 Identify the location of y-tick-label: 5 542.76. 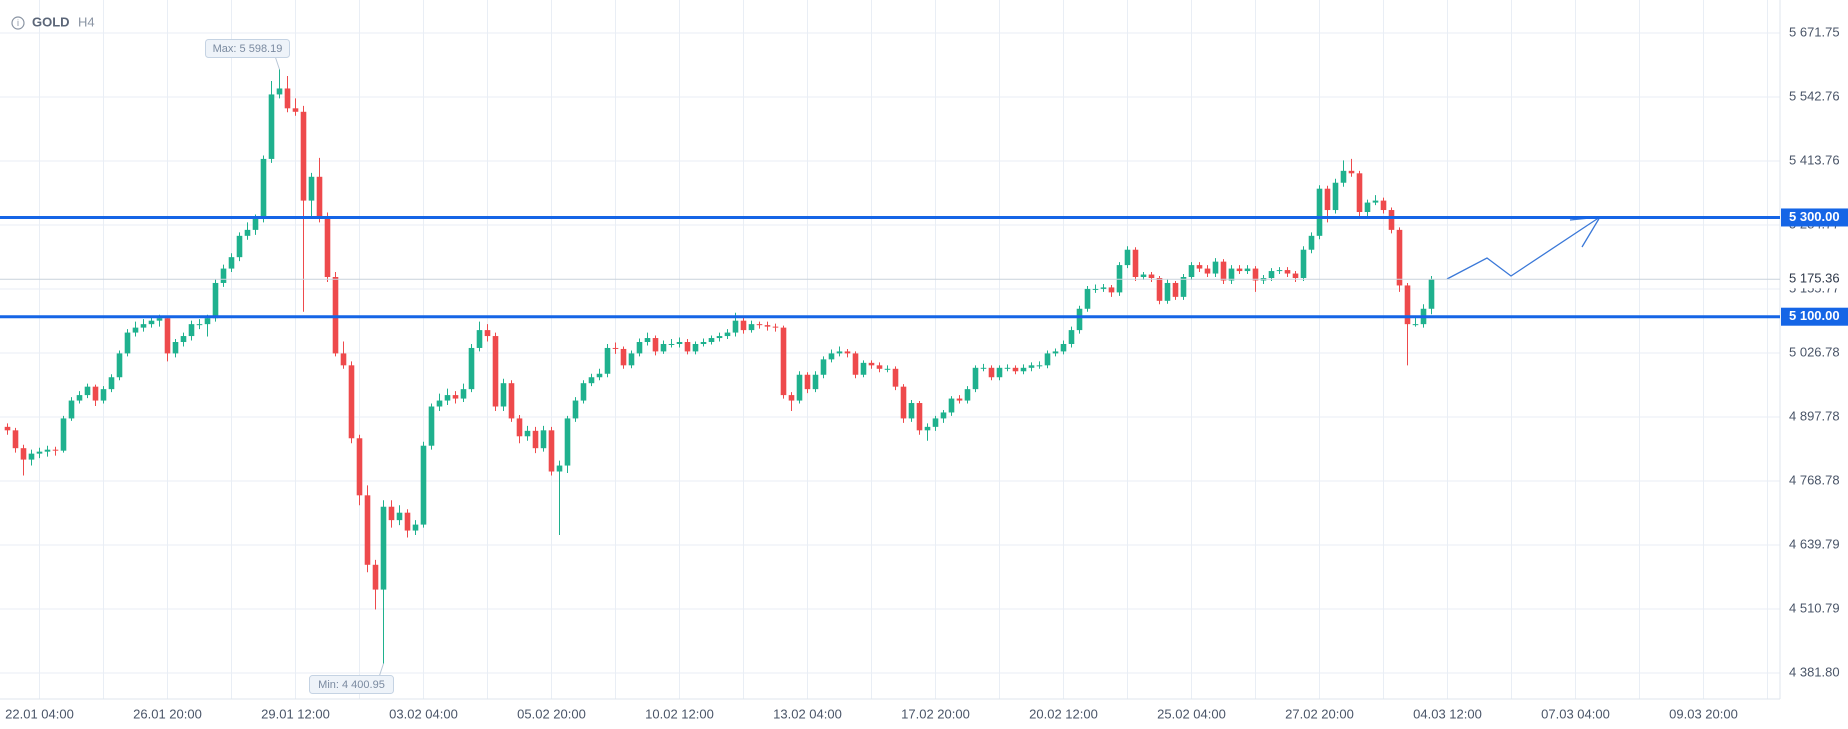
(1814, 95).